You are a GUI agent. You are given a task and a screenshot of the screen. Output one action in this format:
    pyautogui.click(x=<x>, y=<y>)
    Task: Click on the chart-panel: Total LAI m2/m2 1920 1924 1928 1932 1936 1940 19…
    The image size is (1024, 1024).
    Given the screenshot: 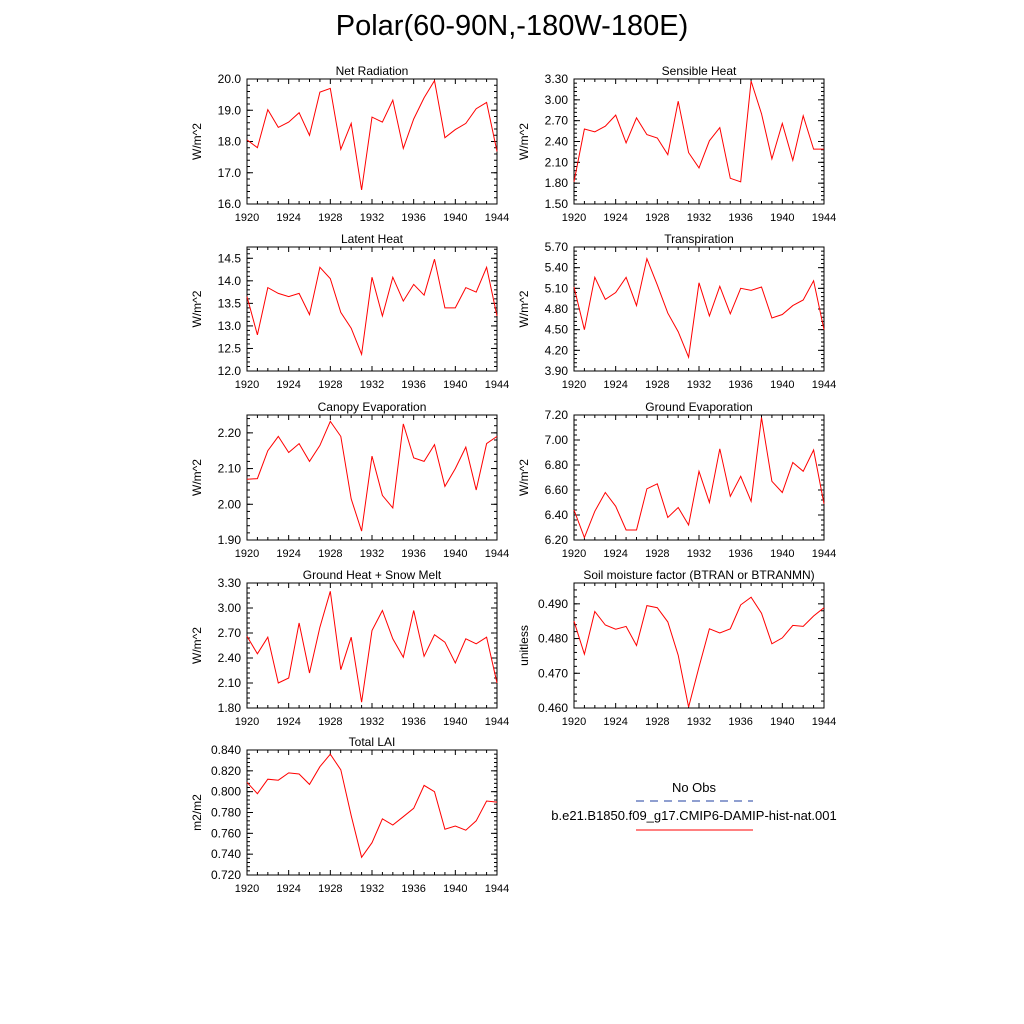 What is the action you would take?
    pyautogui.click(x=349, y=815)
    